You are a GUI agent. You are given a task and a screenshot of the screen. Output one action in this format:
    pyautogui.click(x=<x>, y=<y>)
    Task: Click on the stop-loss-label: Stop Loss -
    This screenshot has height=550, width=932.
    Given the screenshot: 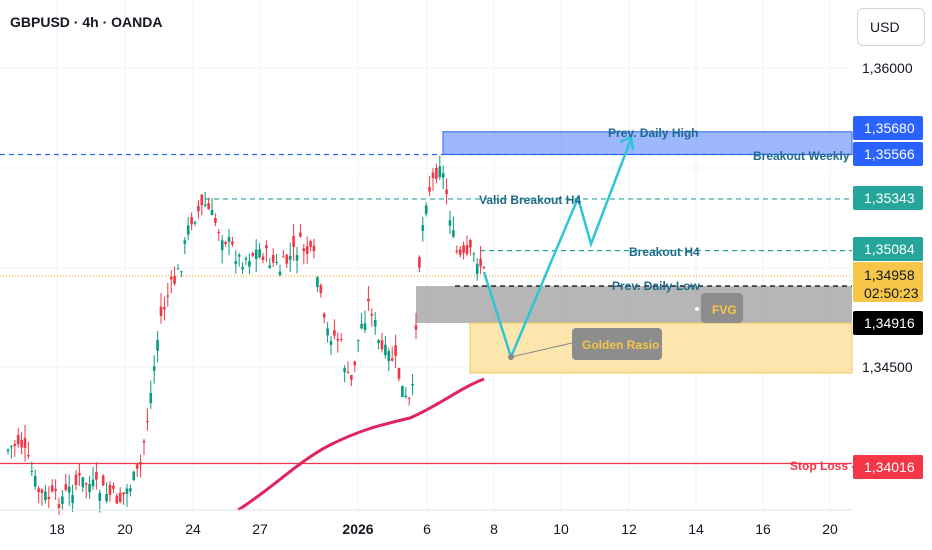 What is the action you would take?
    pyautogui.click(x=822, y=466)
    